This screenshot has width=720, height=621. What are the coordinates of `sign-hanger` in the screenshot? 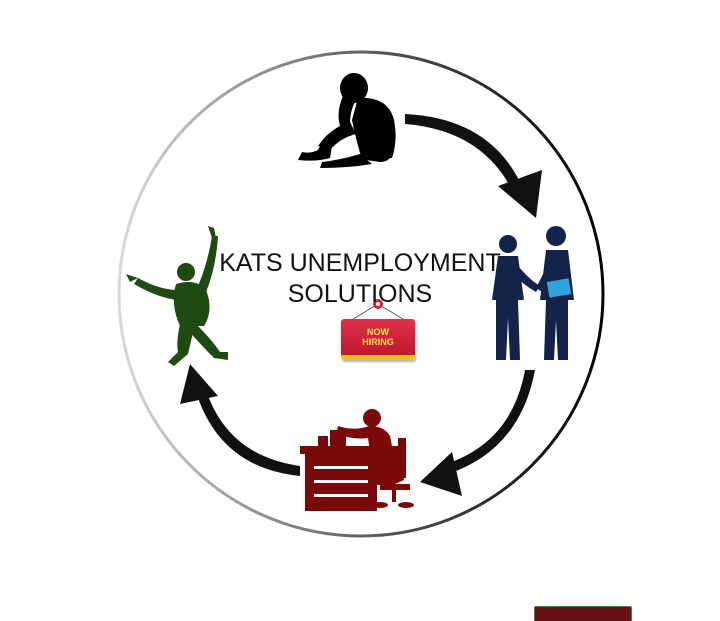 It's located at (378, 311).